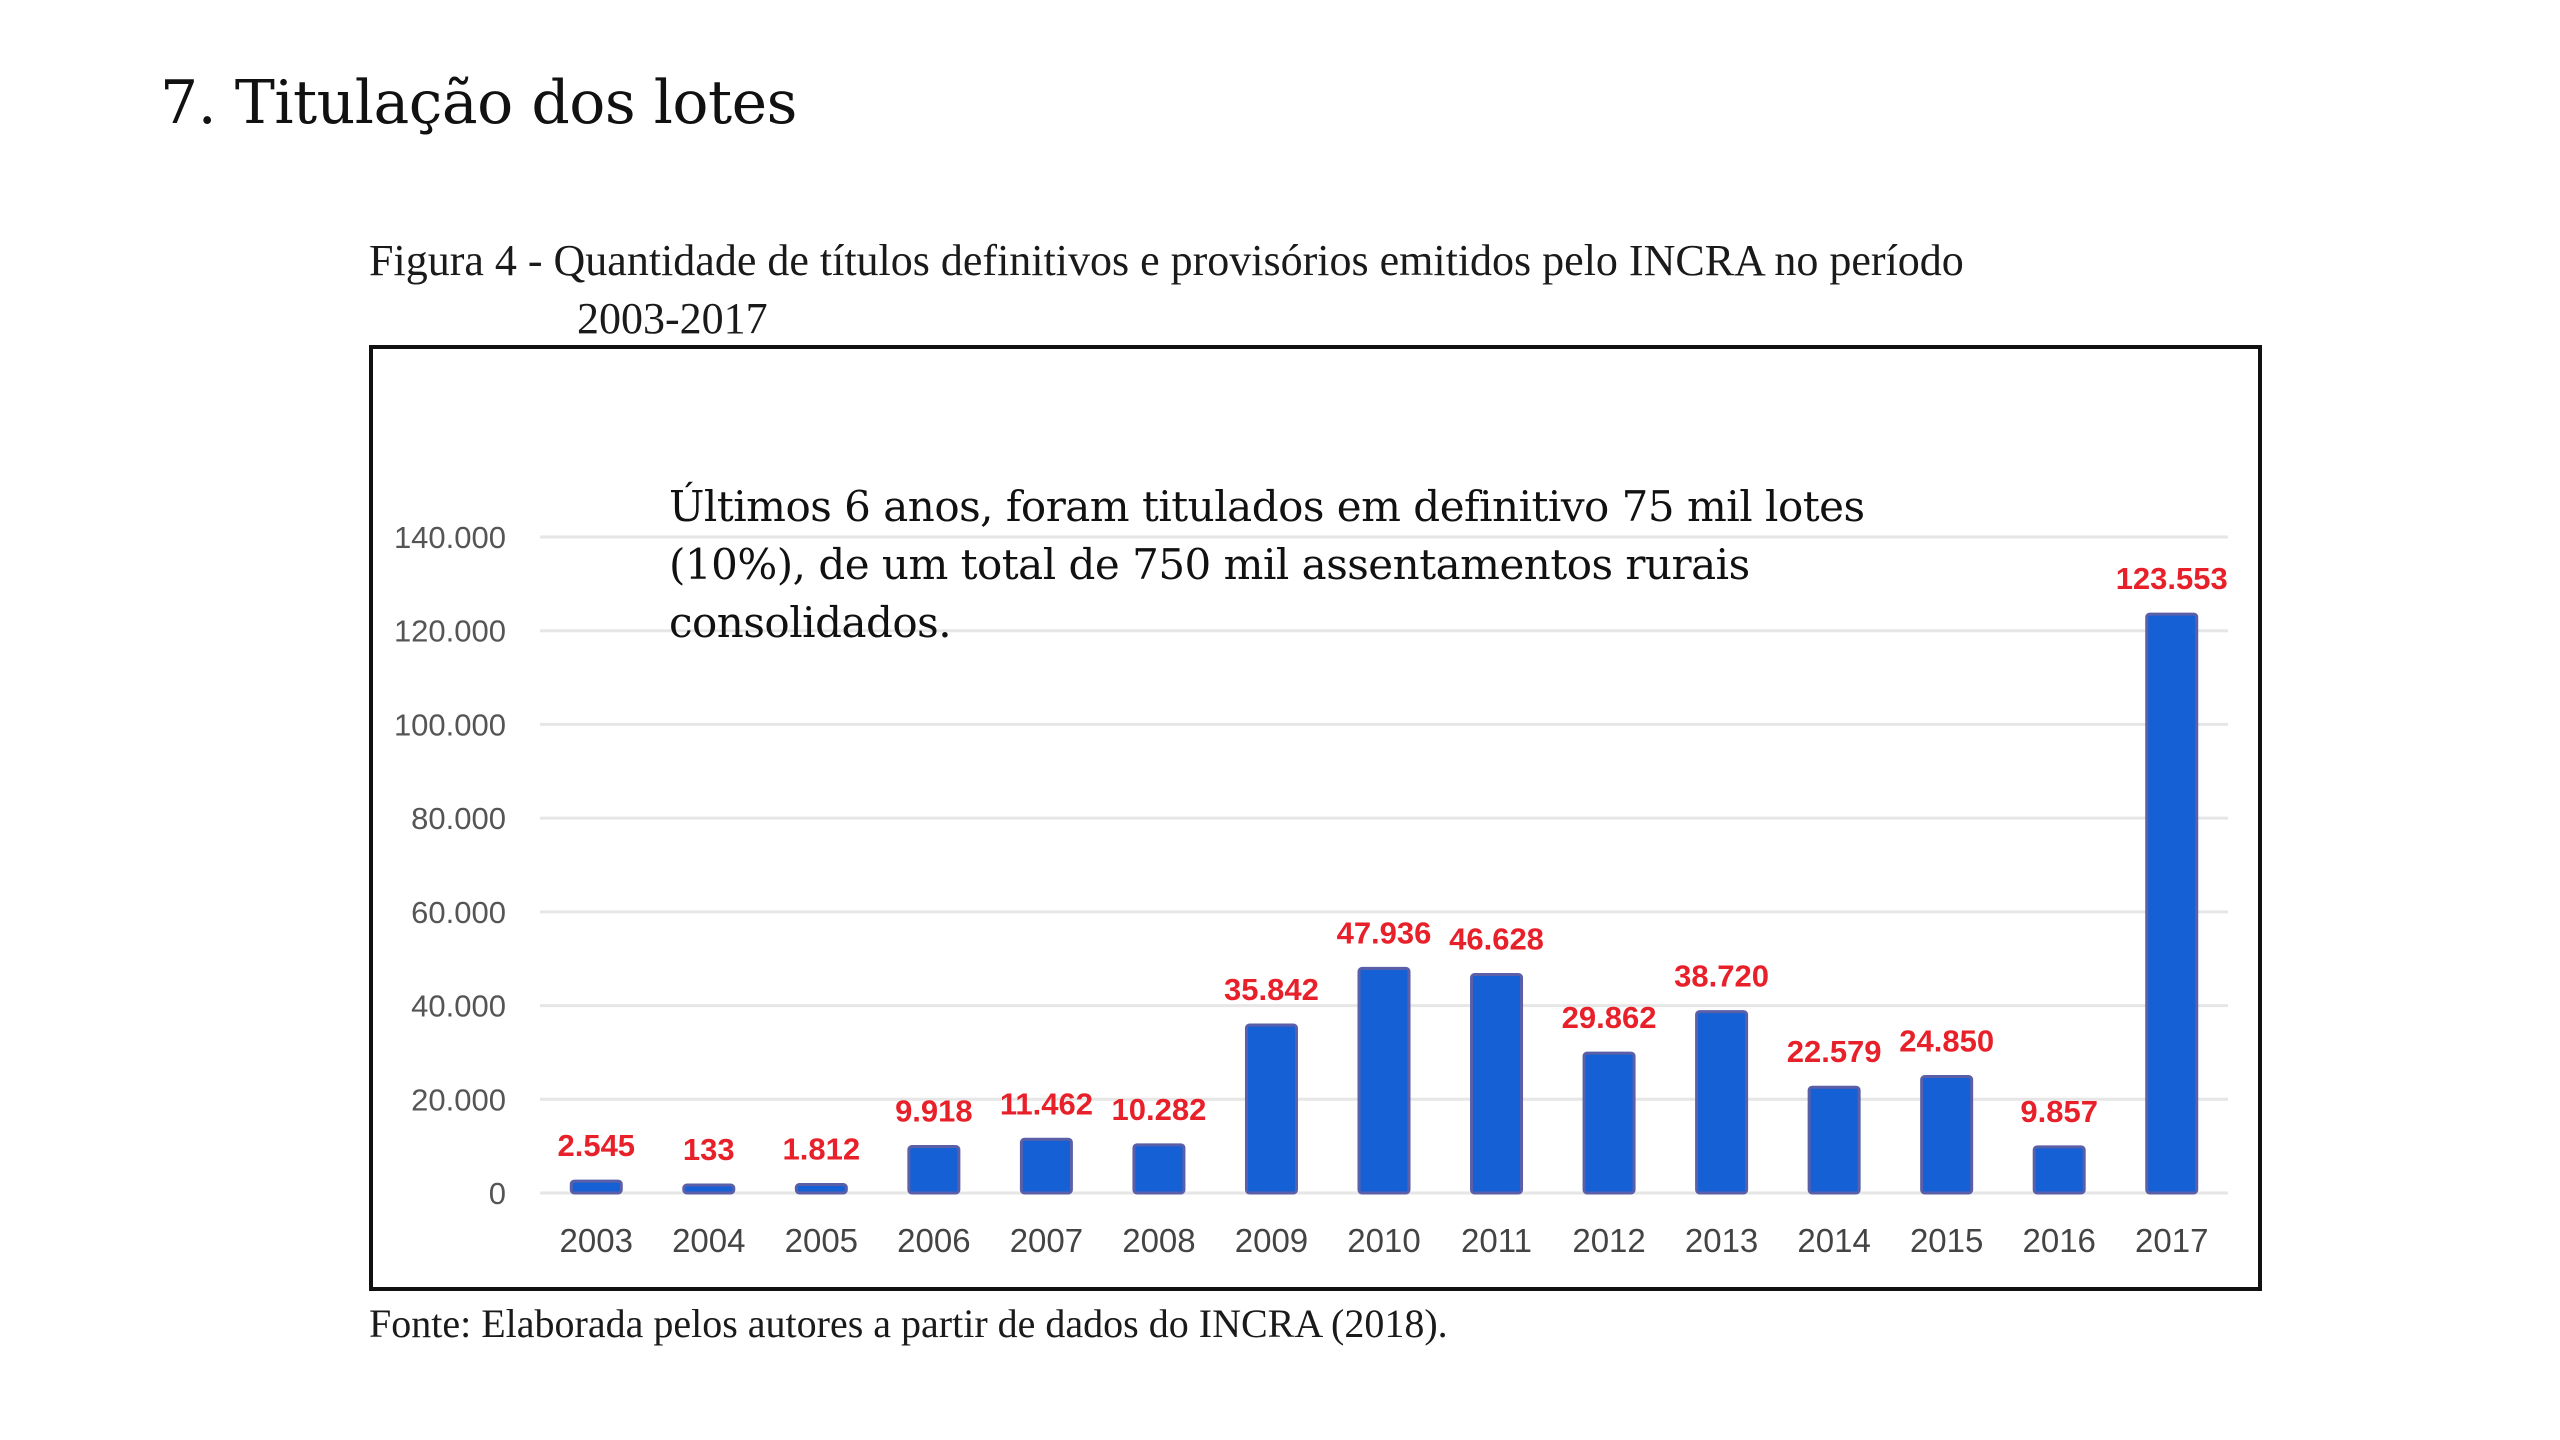 The height and width of the screenshot is (1440, 2560). Describe the element at coordinates (1046, 1103) in the screenshot. I see `data-label: 11.462` at that location.